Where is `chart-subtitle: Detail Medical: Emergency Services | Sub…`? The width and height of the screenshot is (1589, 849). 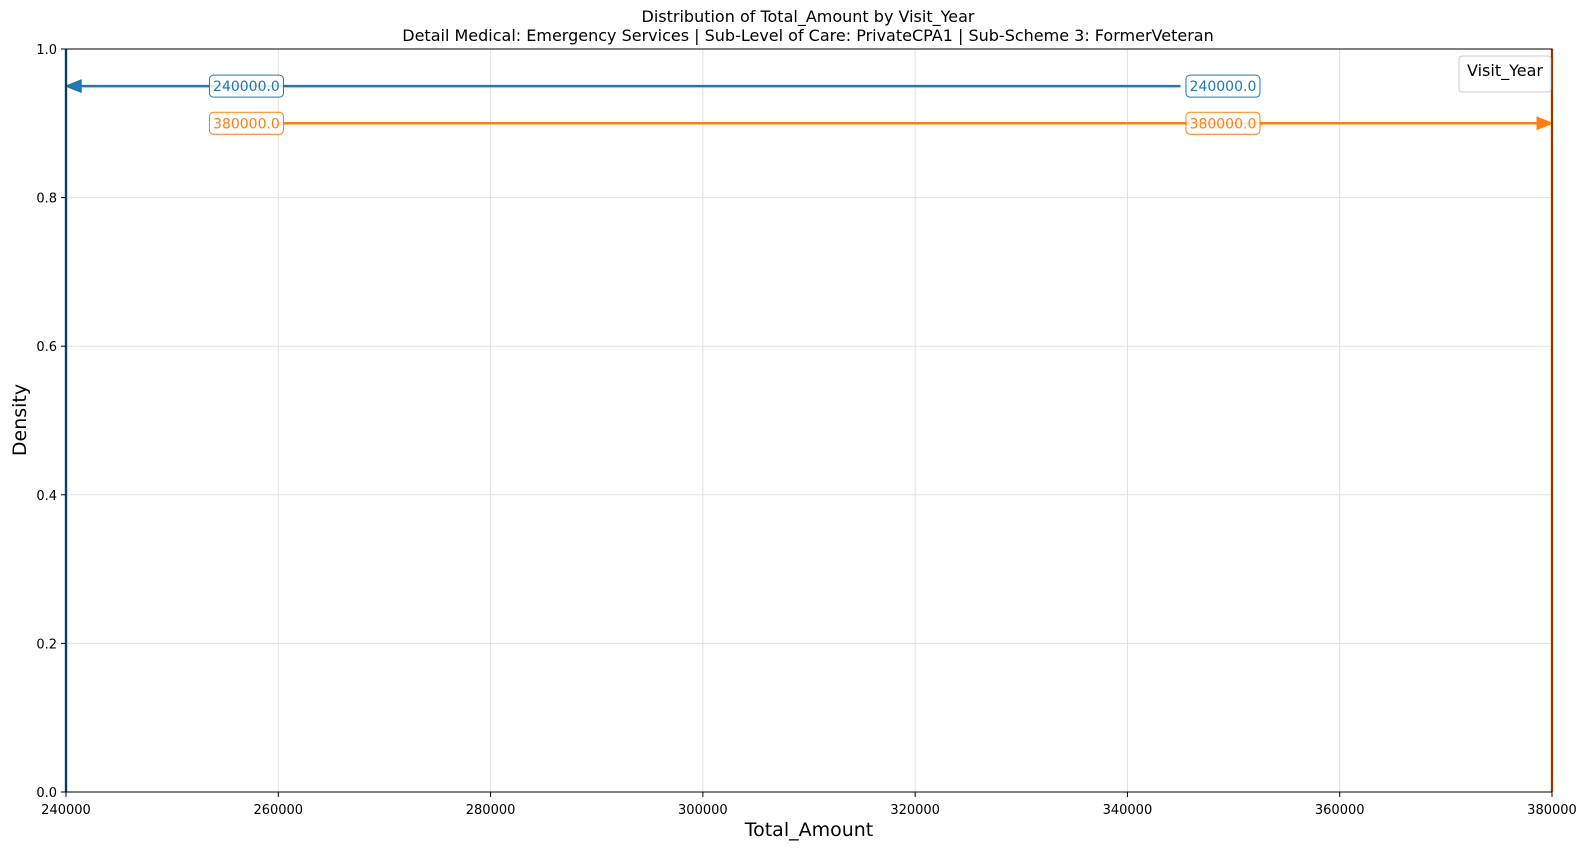
chart-subtitle: Detail Medical: Emergency Services | Sub… is located at coordinates (807, 35).